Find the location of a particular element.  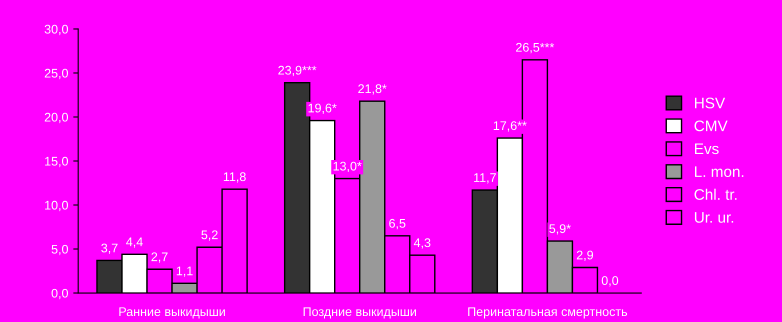

y-tick-label: 5,0 is located at coordinates (60, 250).